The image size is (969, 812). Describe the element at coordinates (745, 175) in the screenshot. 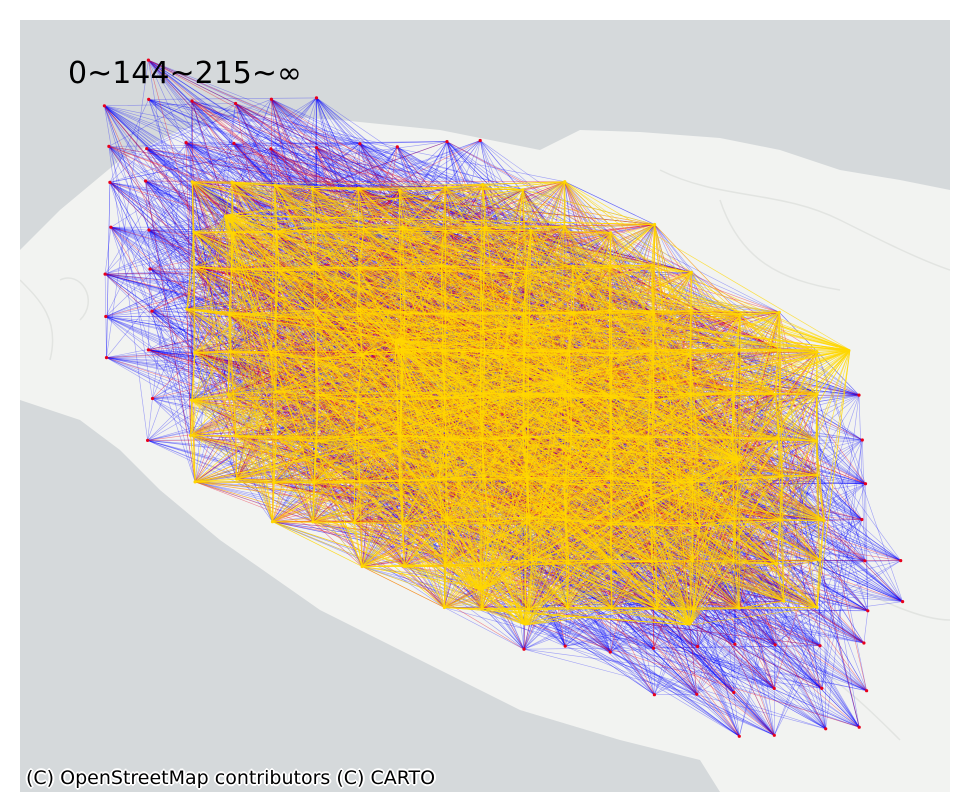

I see `northern-coast` at that location.